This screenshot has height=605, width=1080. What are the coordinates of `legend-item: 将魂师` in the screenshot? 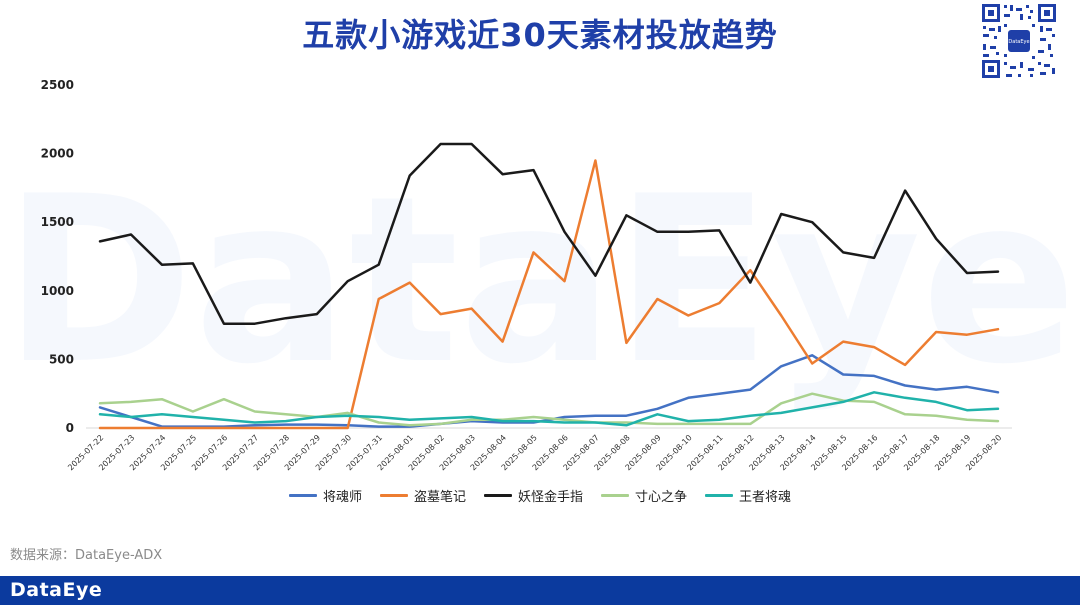 It's located at (325, 495).